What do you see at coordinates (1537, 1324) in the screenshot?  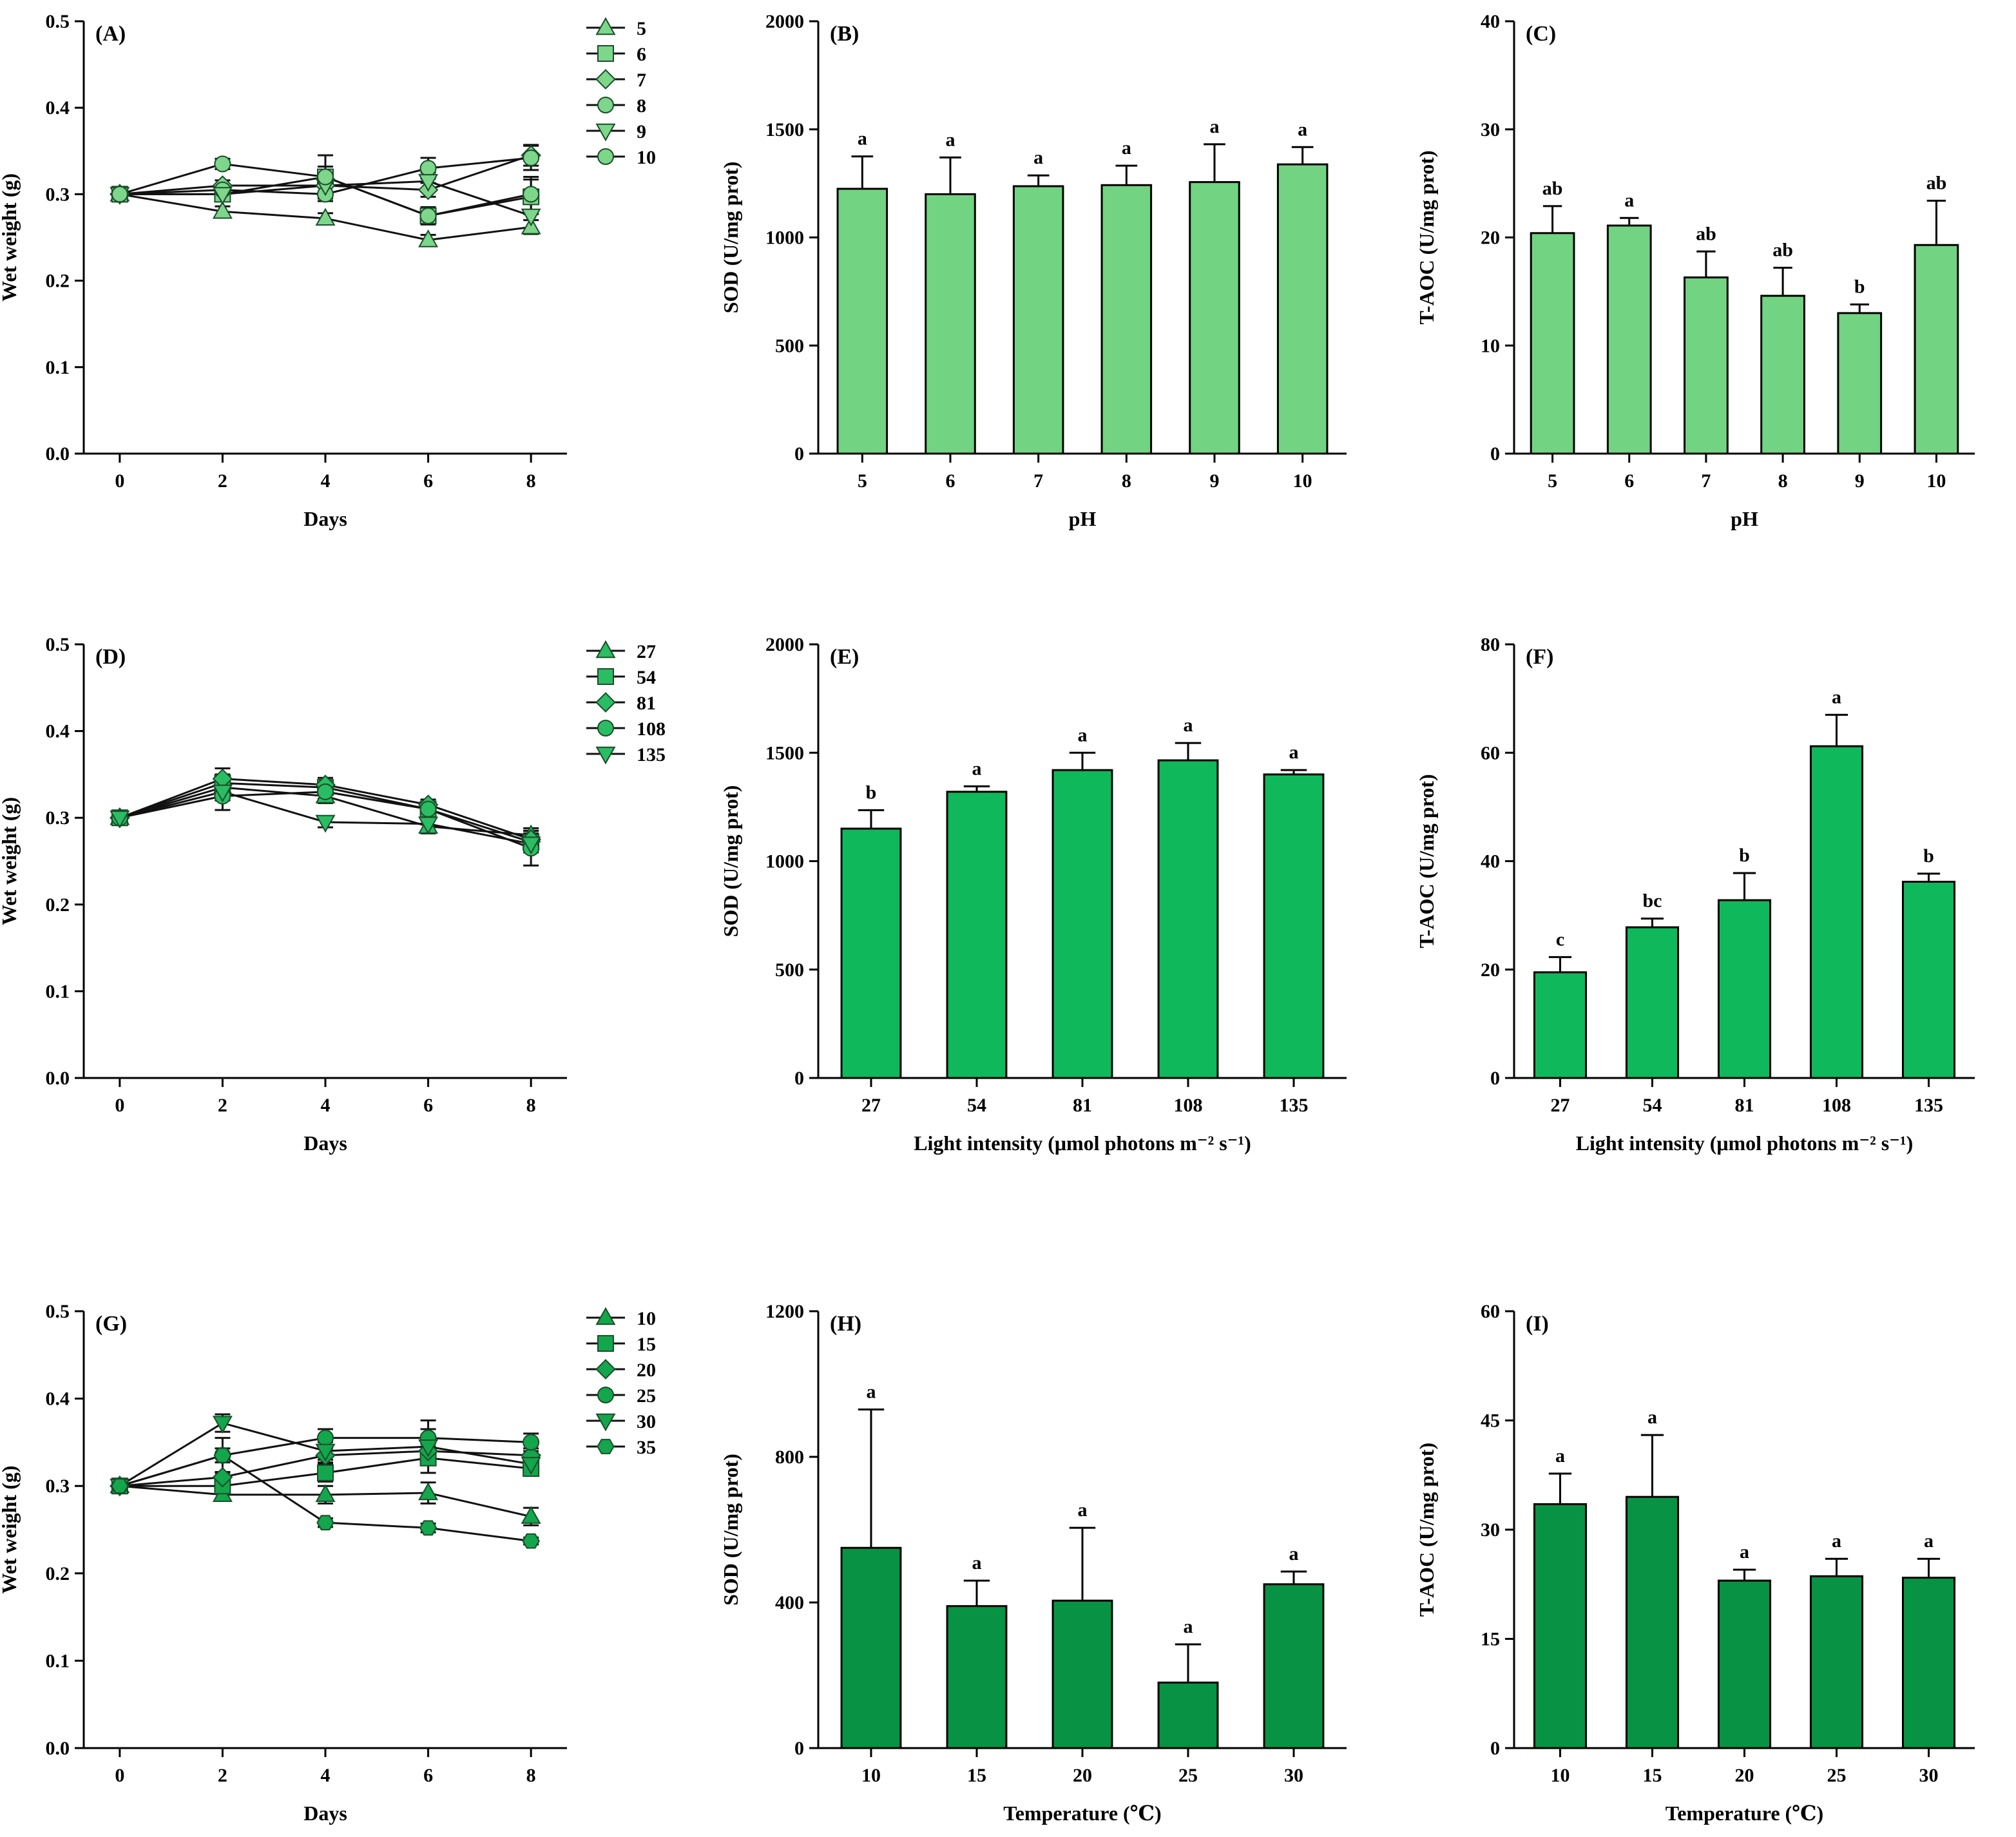 I see `panel-label: (I)` at bounding box center [1537, 1324].